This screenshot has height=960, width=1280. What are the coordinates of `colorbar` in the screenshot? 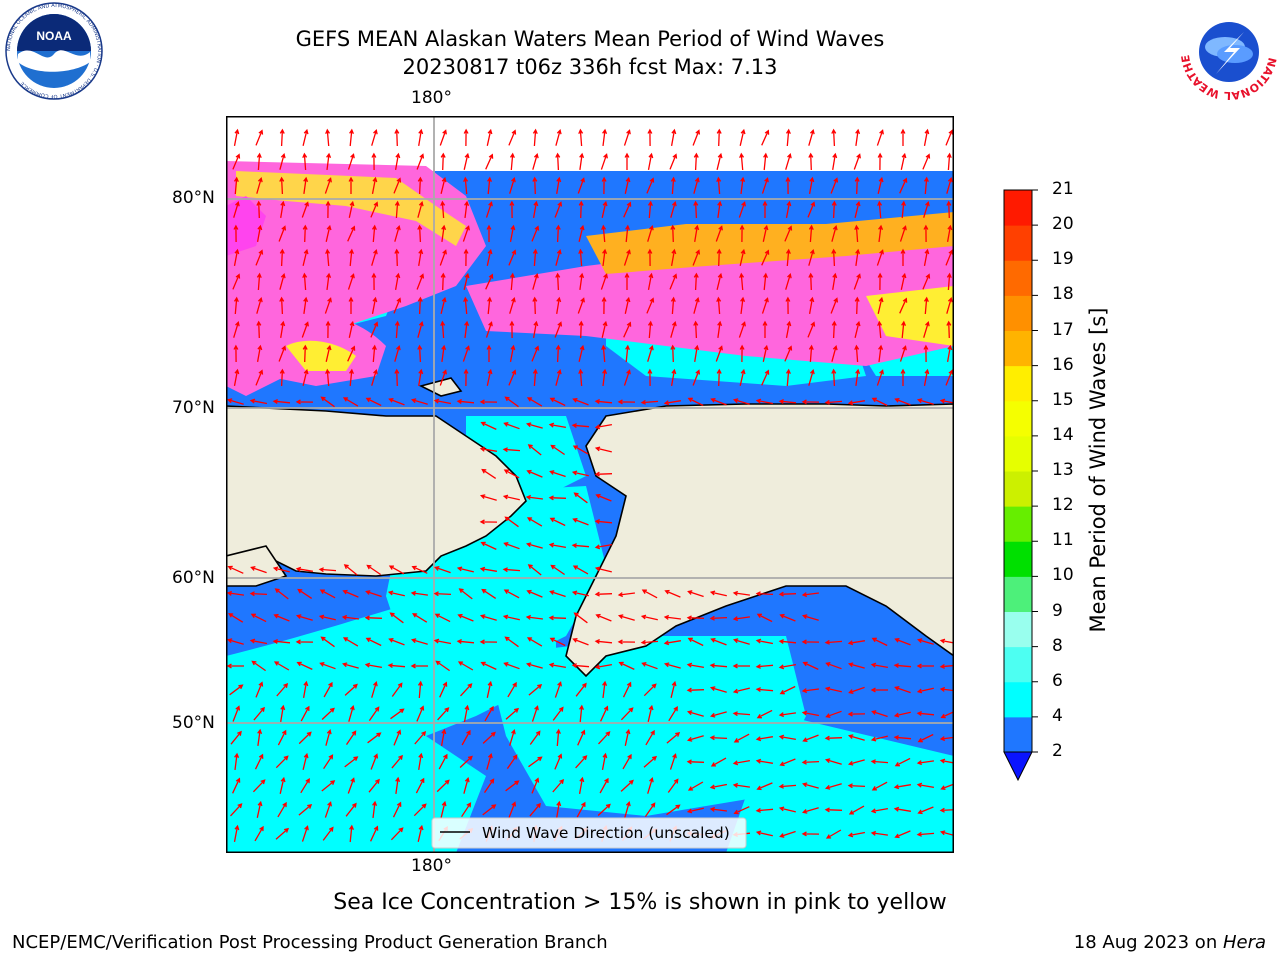 It's located at (1020, 485).